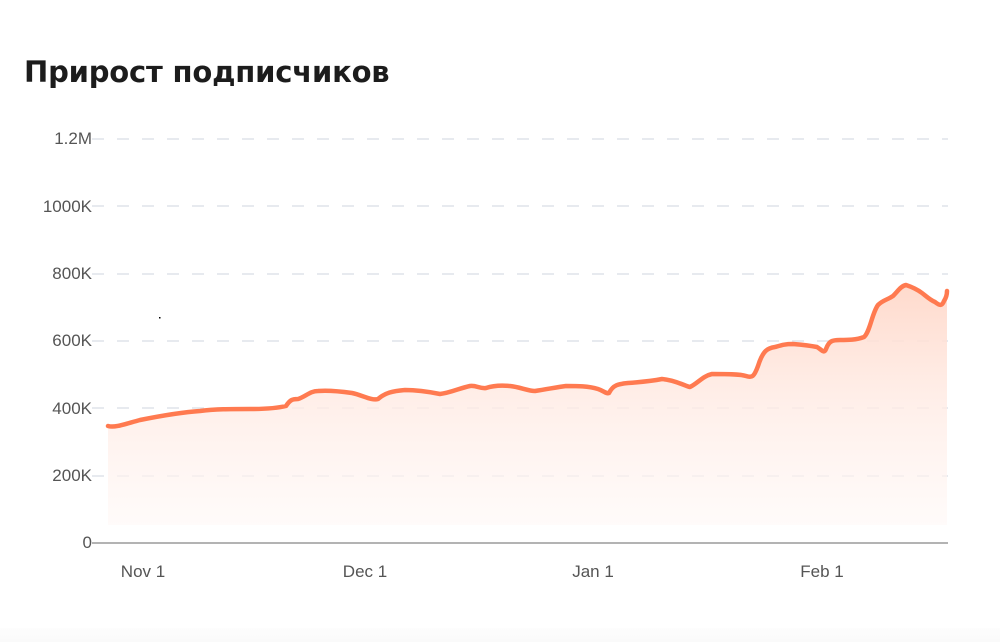 Image resolution: width=1000 pixels, height=642 pixels. What do you see at coordinates (72, 340) in the screenshot?
I see `y-tick-label: 600K` at bounding box center [72, 340].